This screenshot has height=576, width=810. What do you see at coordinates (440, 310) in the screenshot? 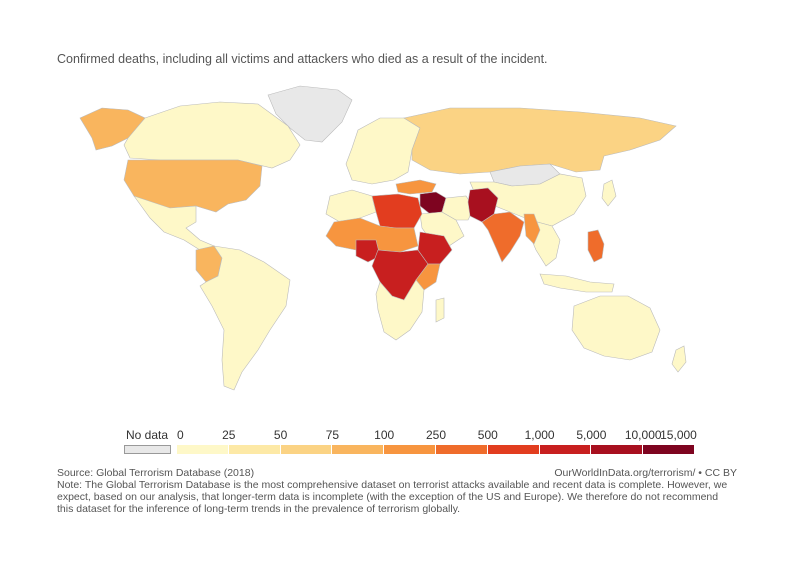
I see `region-madagascar` at bounding box center [440, 310].